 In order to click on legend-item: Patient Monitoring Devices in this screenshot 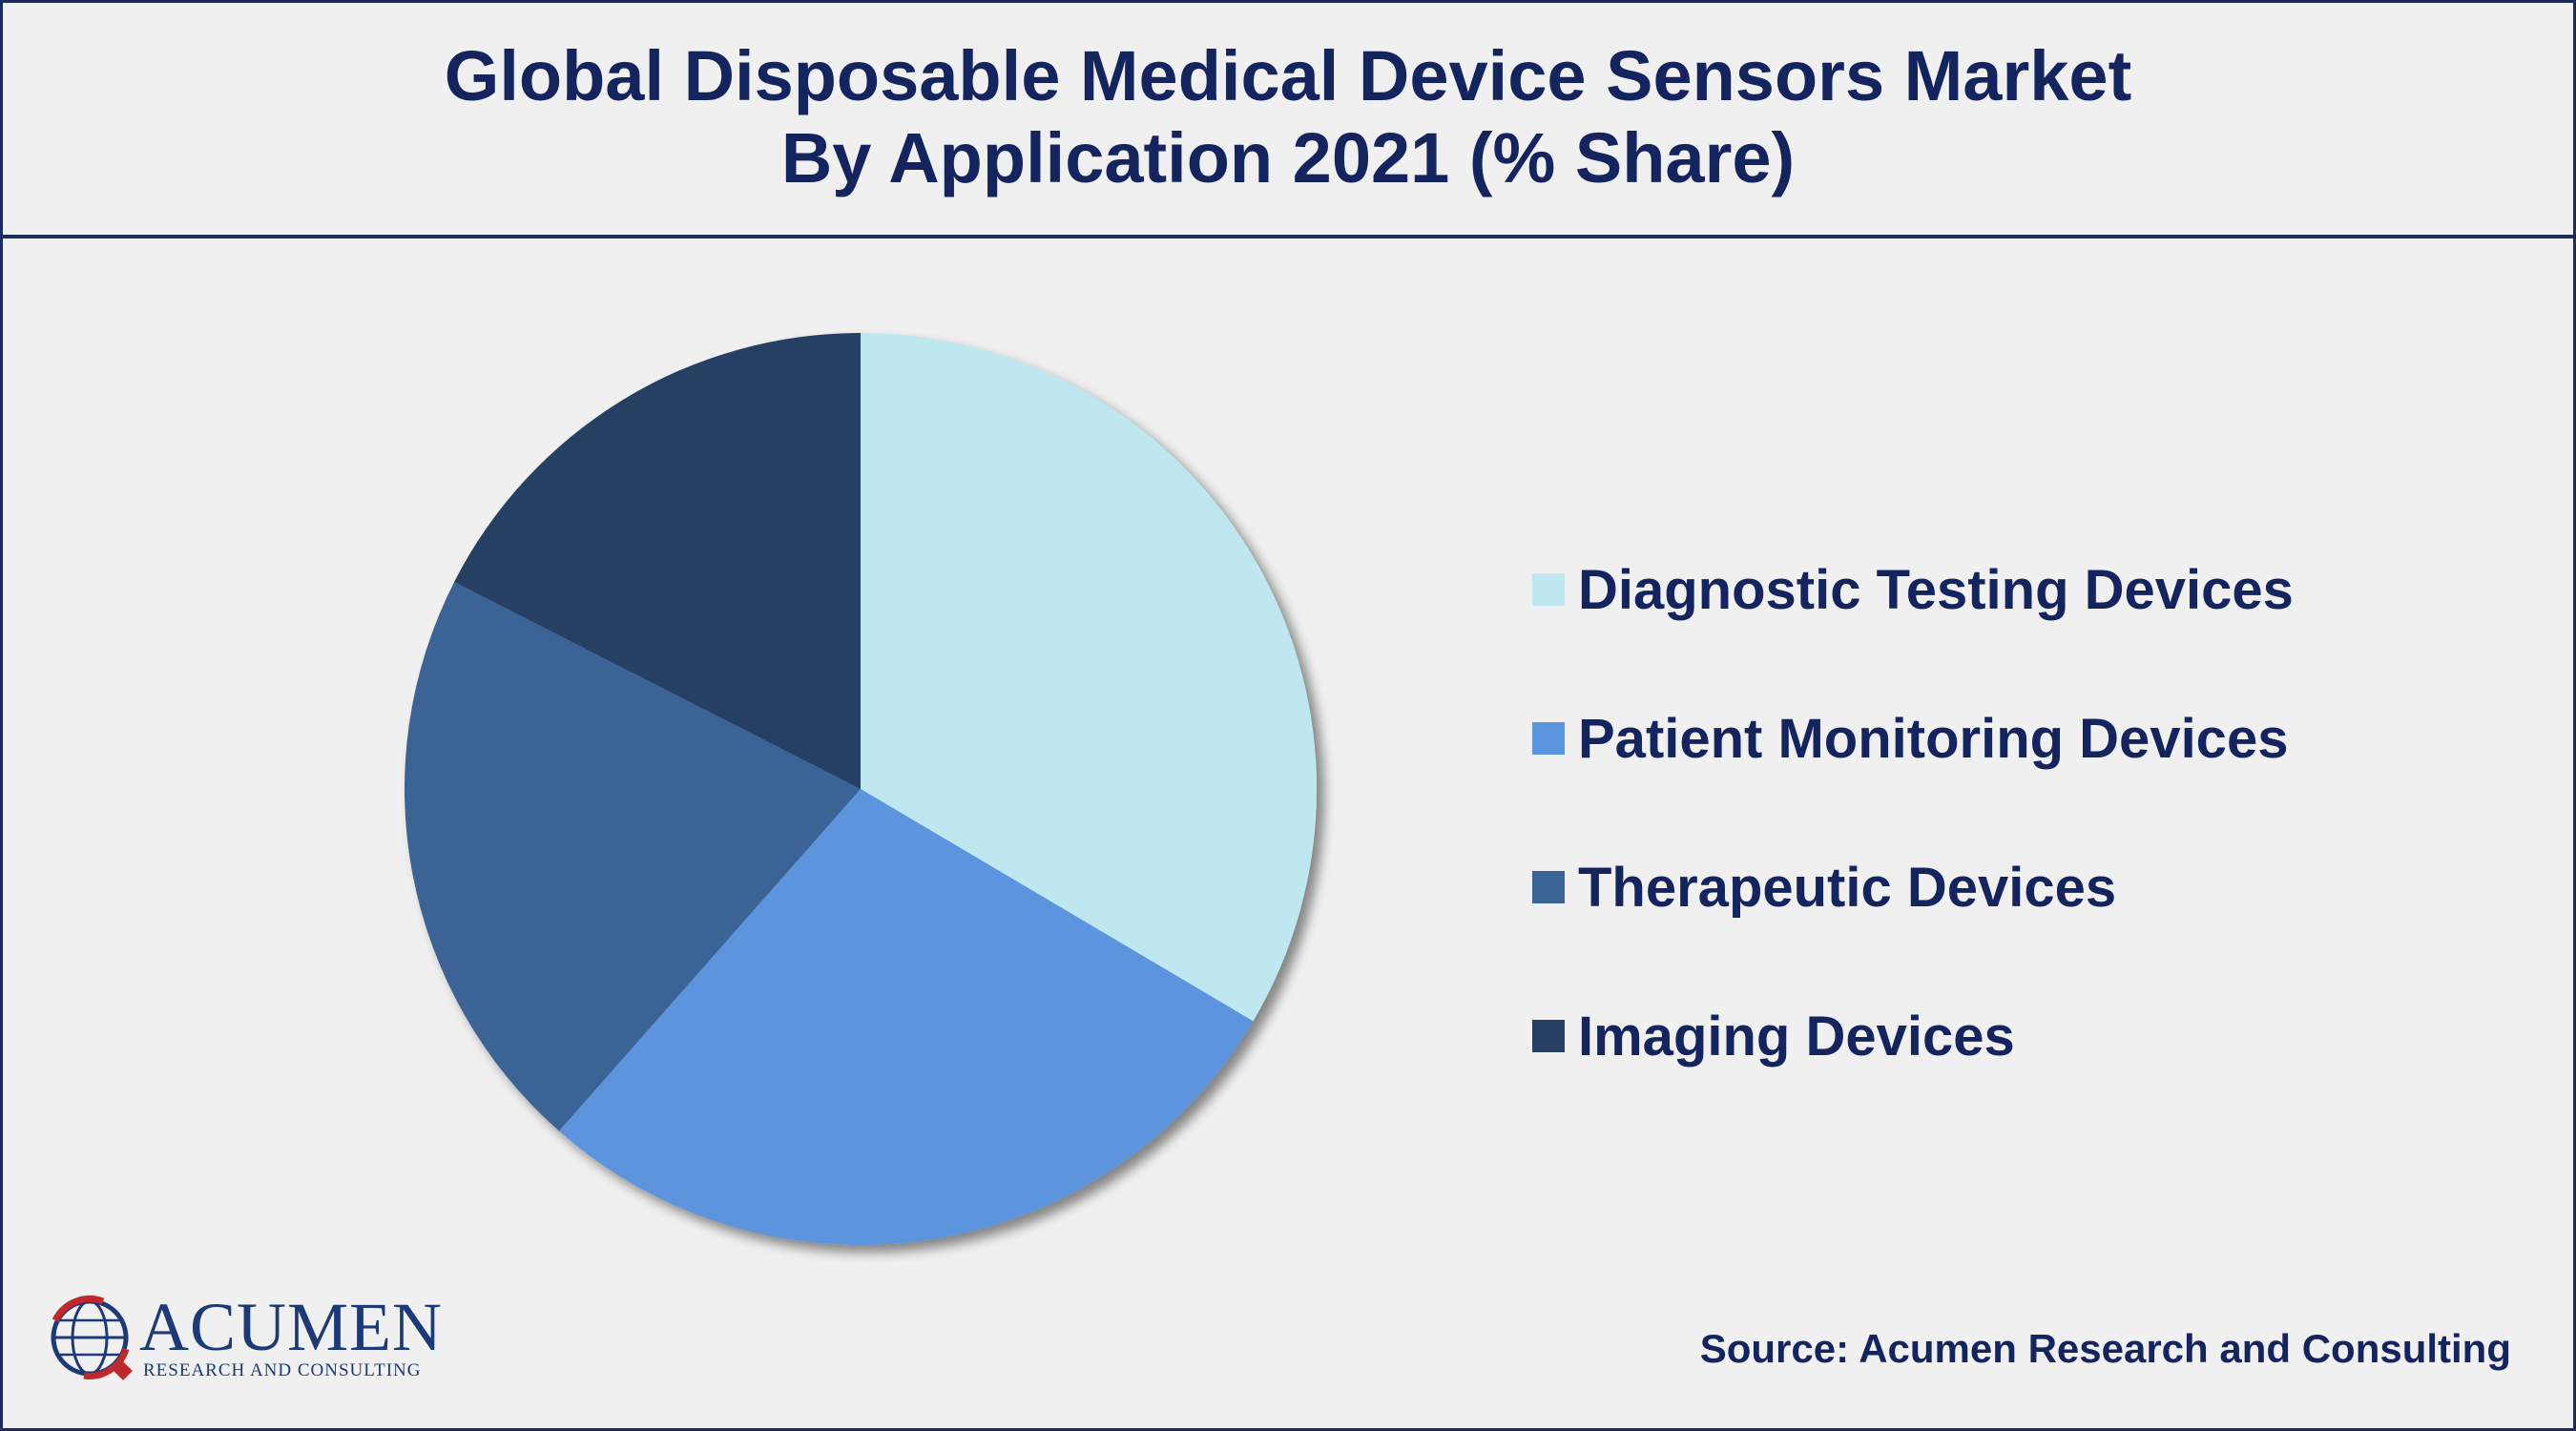, I will do `click(2009, 738)`.